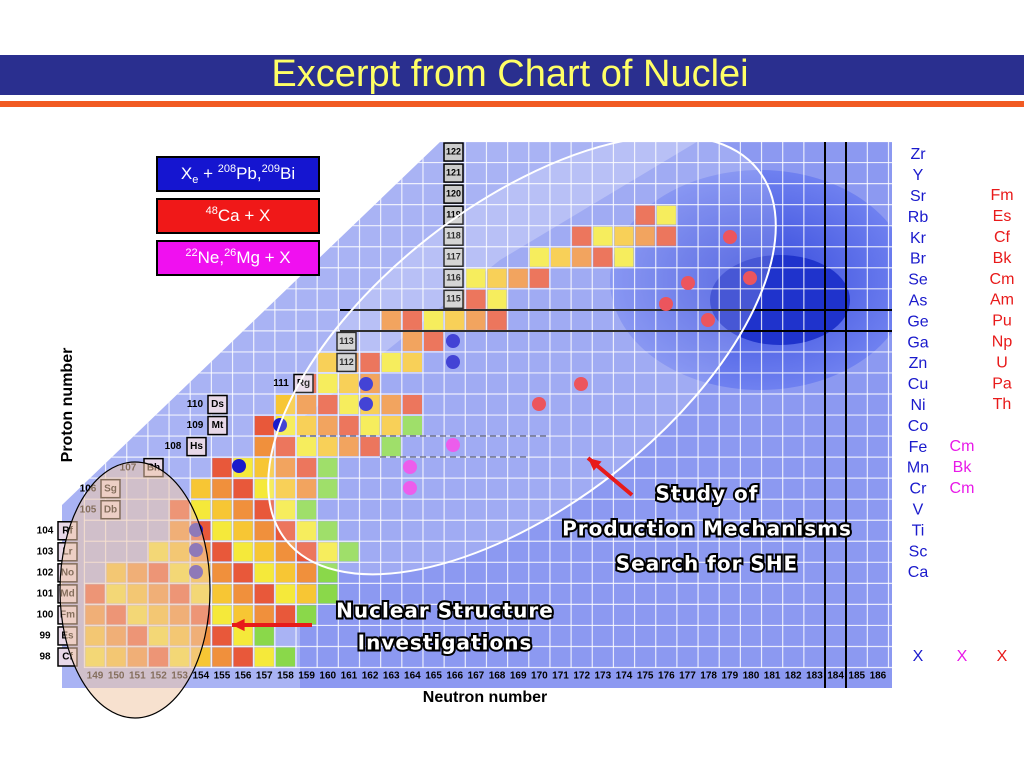 The height and width of the screenshot is (768, 1024). What do you see at coordinates (1002, 300) in the screenshot?
I see `target-red: Am` at bounding box center [1002, 300].